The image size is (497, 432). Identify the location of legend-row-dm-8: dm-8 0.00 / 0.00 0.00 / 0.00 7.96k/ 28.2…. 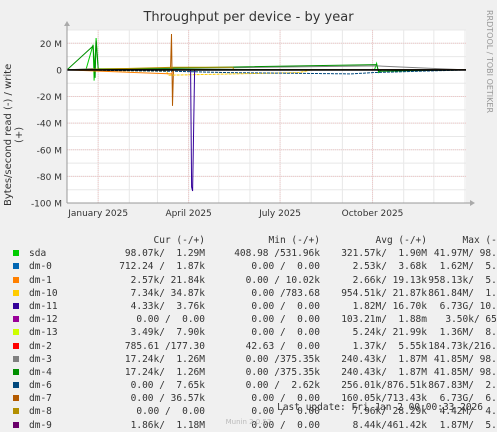
(253, 411).